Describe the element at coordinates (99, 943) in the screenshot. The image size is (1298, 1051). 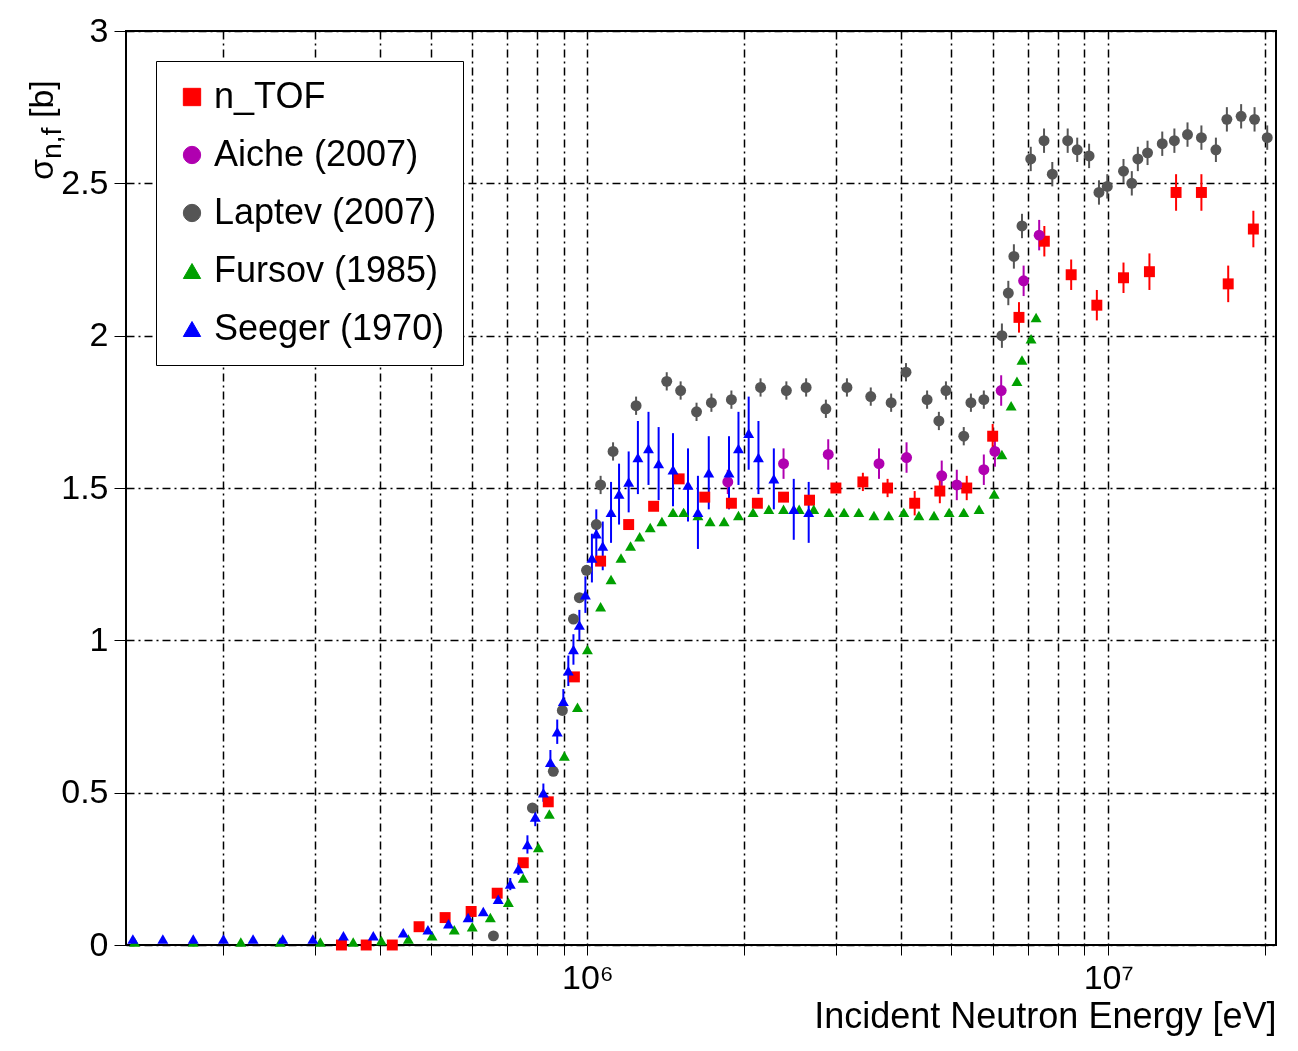
I see `y-tick-label: 0` at that location.